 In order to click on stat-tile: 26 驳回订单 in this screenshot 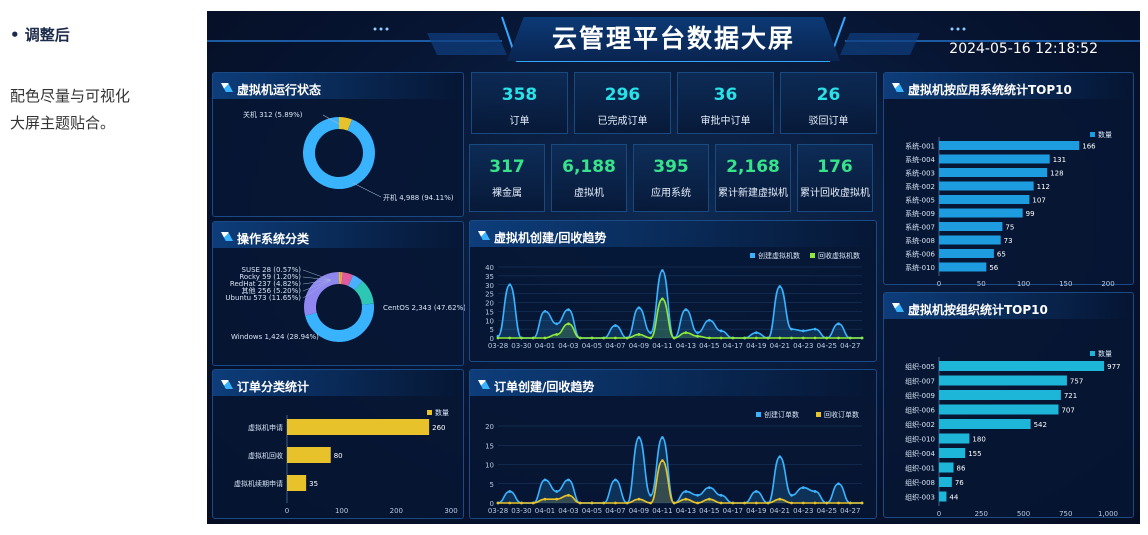, I will do `click(828, 103)`.